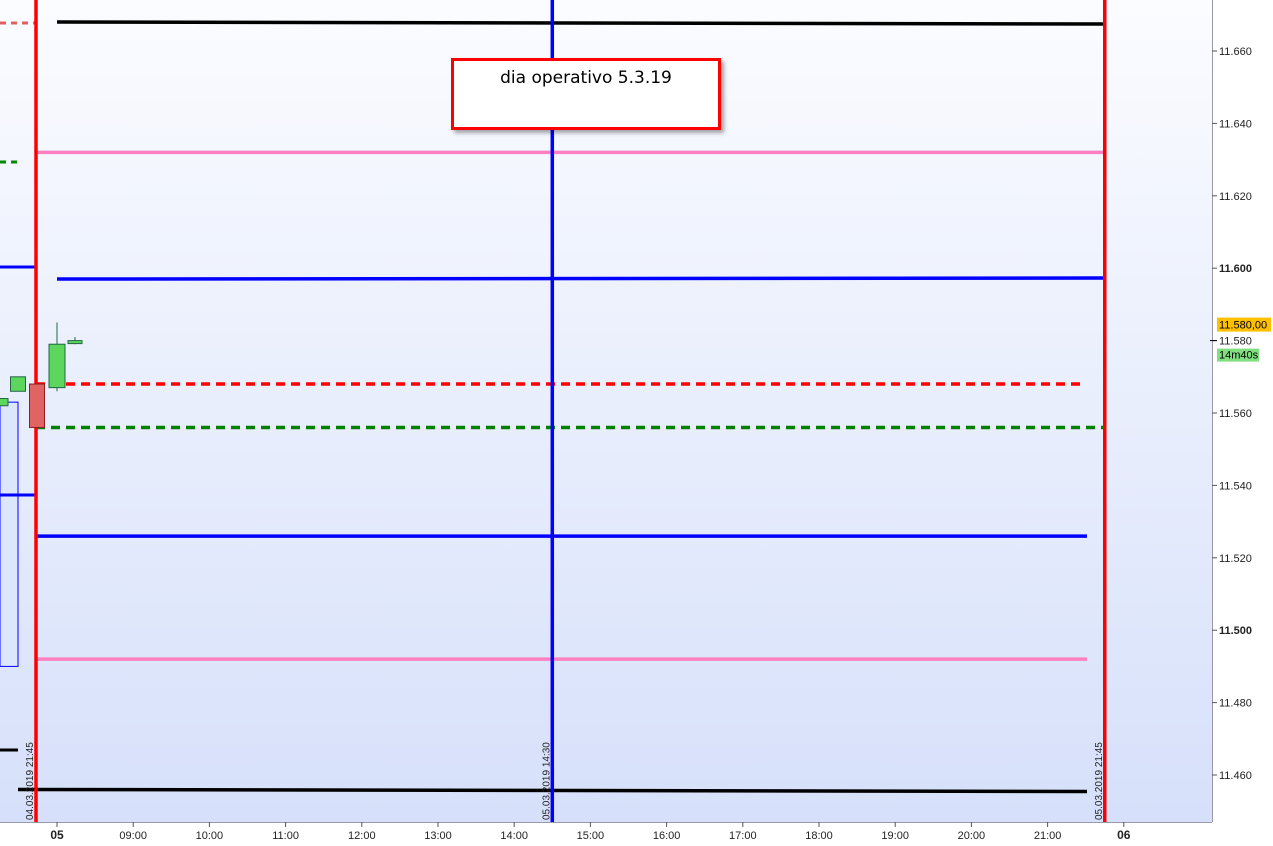 The height and width of the screenshot is (846, 1273). I want to click on x-tick-label: 13:00, so click(438, 836).